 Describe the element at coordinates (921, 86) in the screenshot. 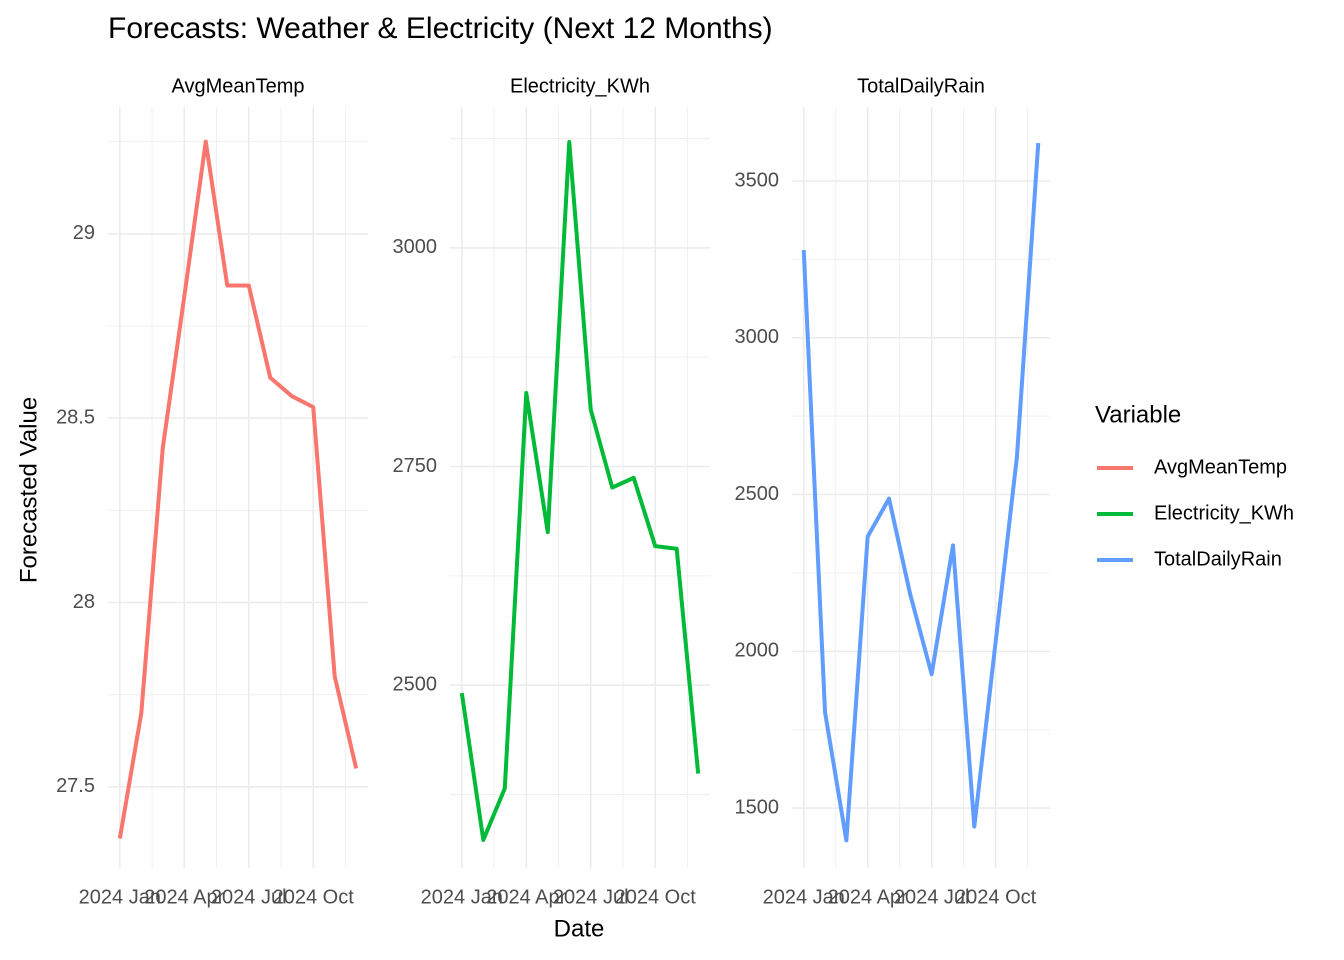

I see `facet-title: TotalDailyRain` at that location.